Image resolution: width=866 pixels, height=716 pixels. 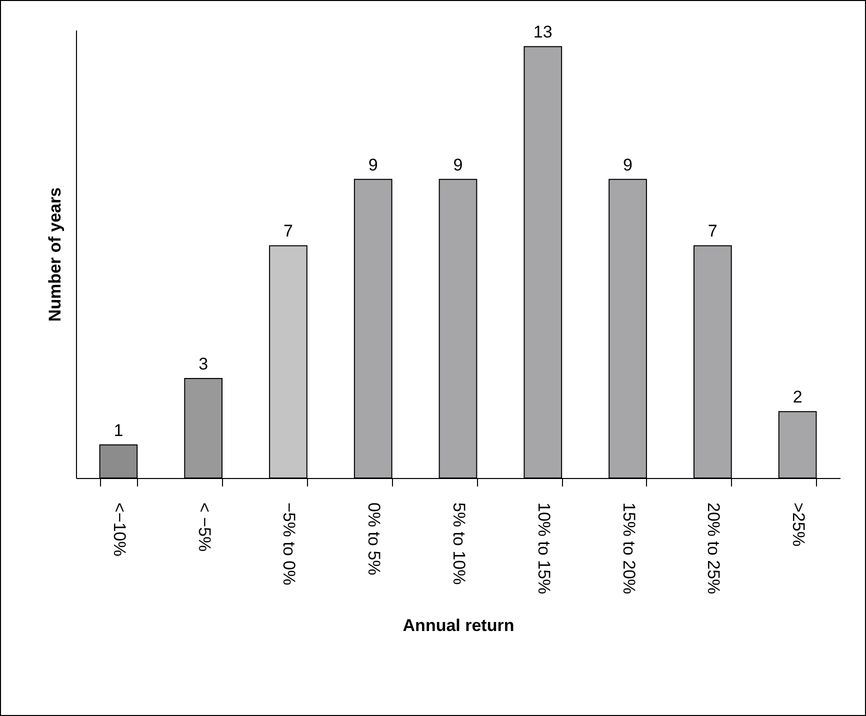 I want to click on x-tick-label: < −5%, so click(x=204, y=527).